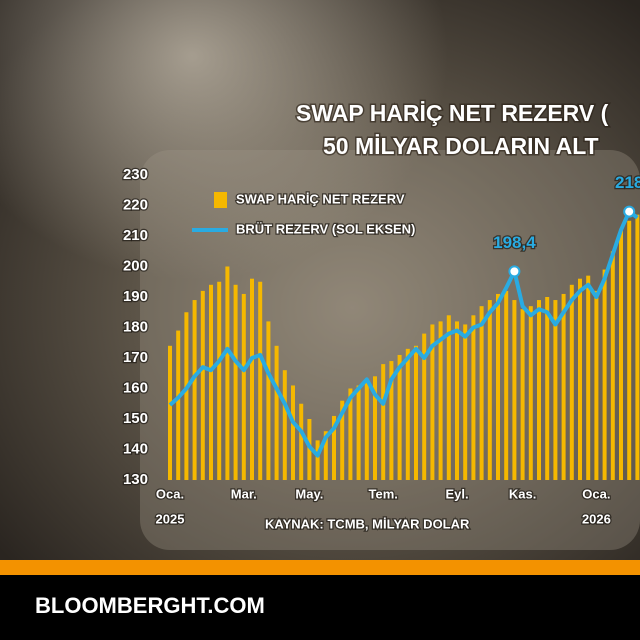 The width and height of the screenshot is (640, 640). I want to click on y-tick-label: 130, so click(135, 479).